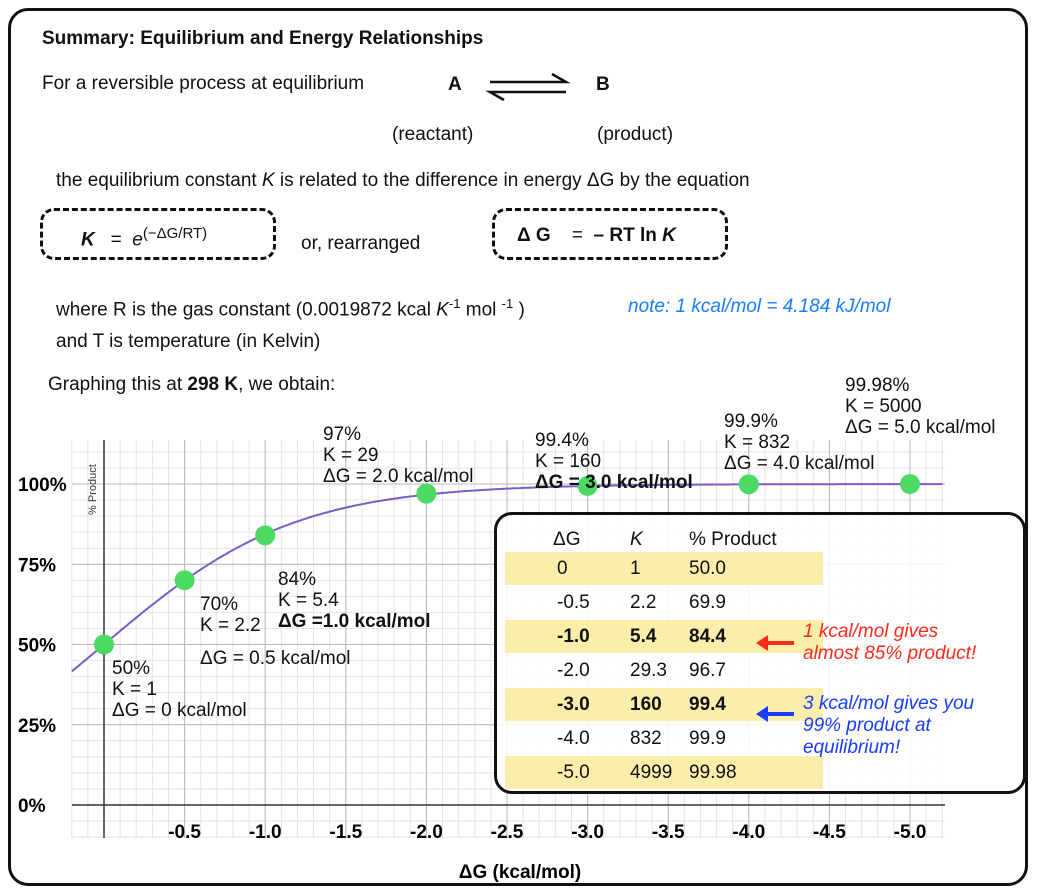  What do you see at coordinates (643, 602) in the screenshot?
I see `cell-k: 2.2` at bounding box center [643, 602].